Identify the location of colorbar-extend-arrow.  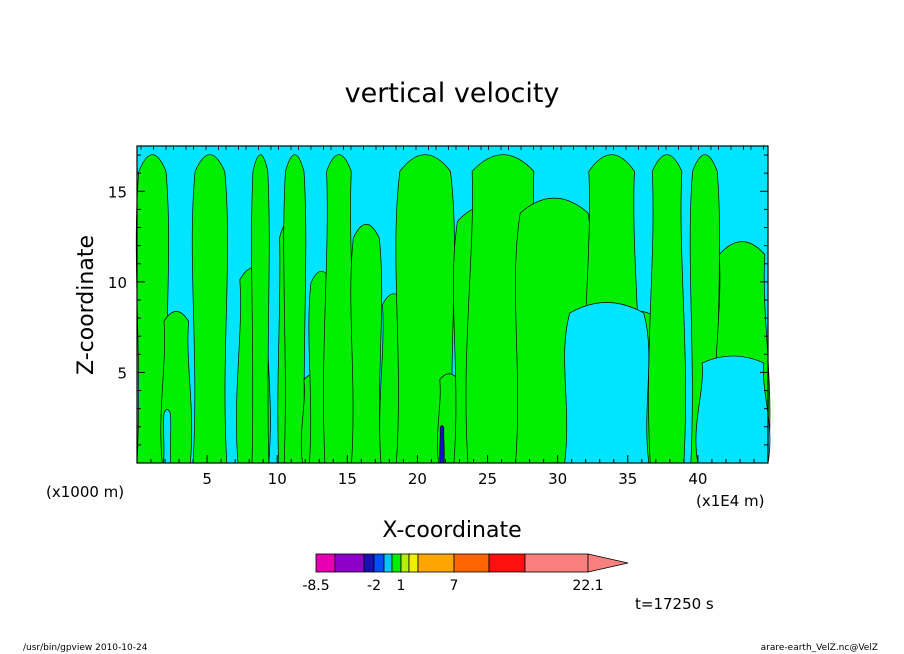
(608, 563).